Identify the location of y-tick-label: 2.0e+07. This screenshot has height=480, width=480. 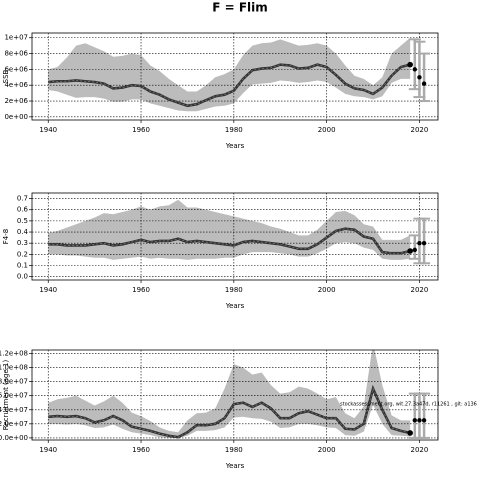
(14, 424).